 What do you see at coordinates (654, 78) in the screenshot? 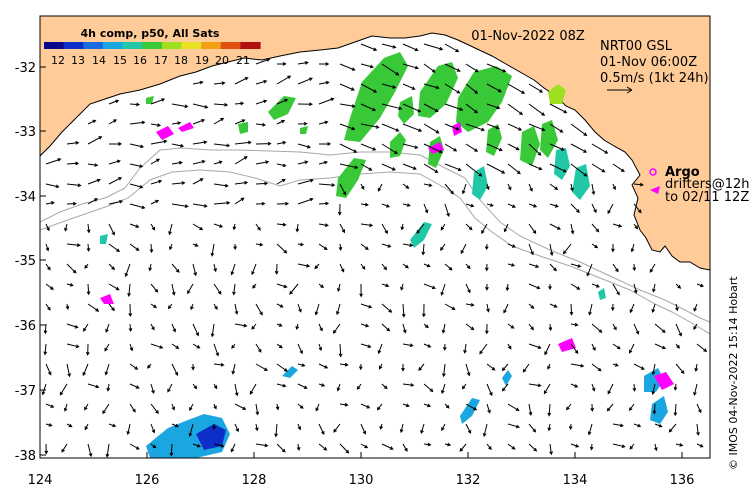
I see `current-scale: 0.5m/s (1kt 24h)` at bounding box center [654, 78].